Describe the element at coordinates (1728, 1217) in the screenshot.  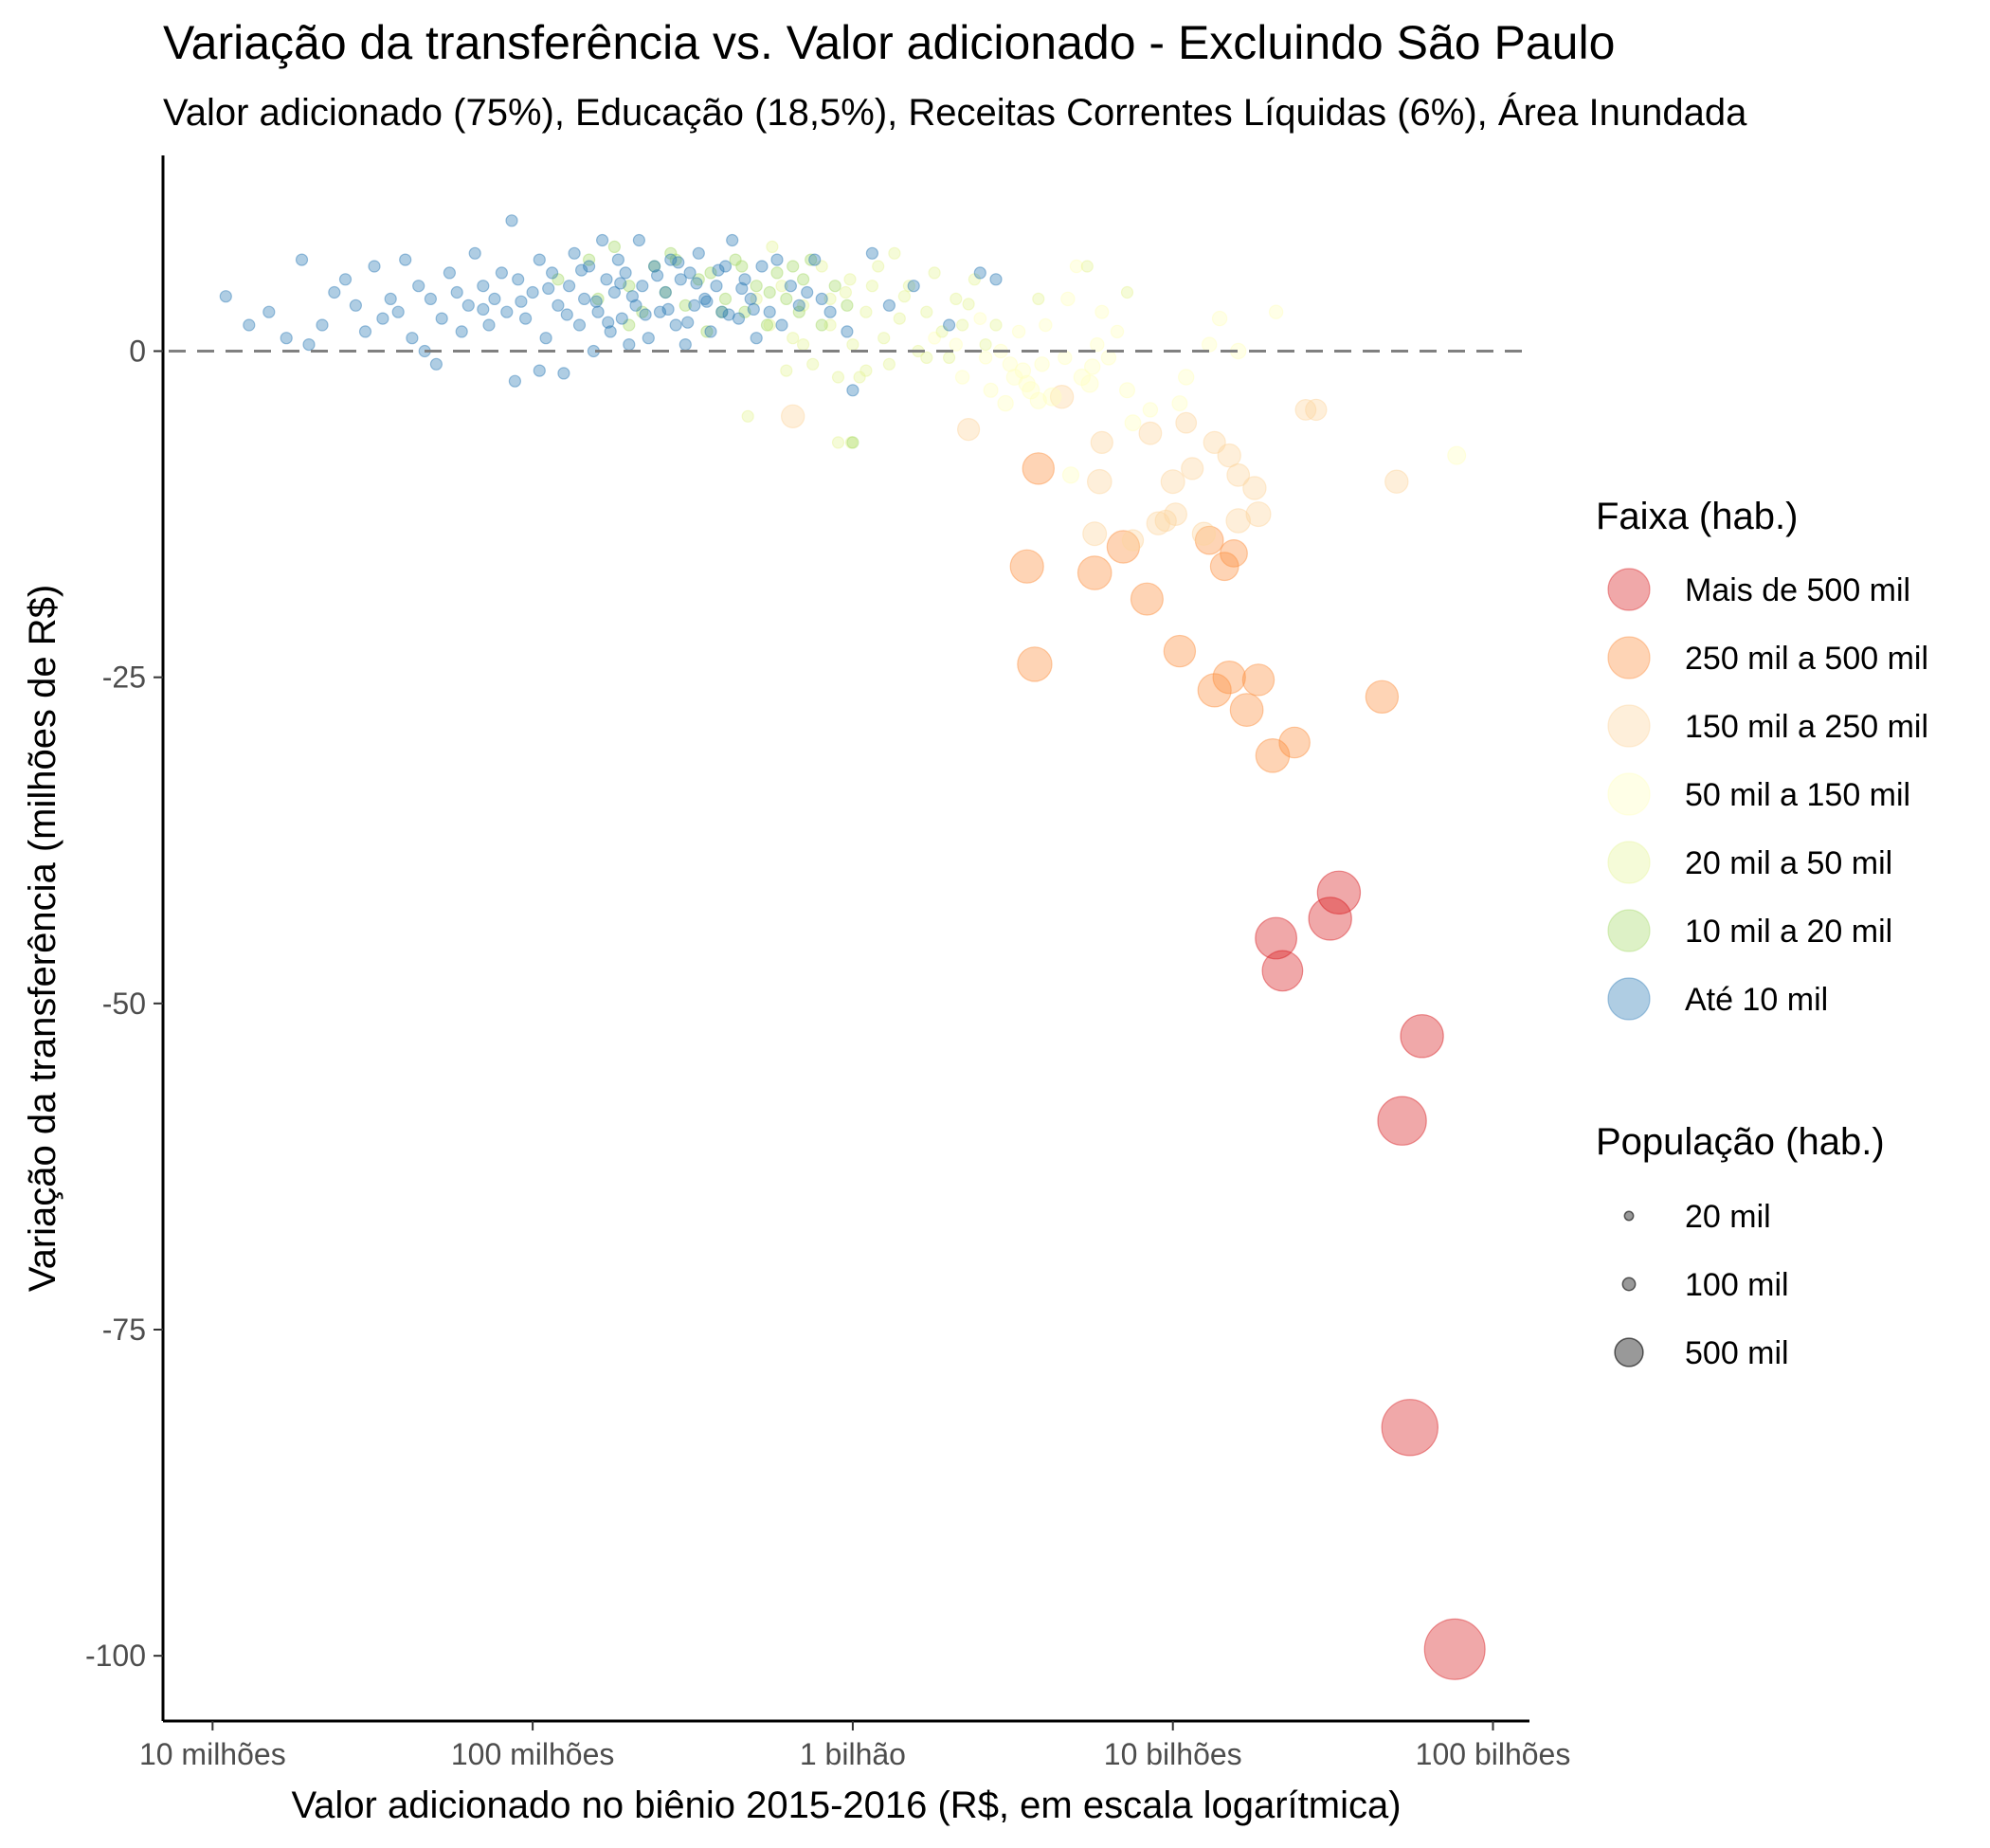
I see `size-legend-label: 20 mil` at that location.